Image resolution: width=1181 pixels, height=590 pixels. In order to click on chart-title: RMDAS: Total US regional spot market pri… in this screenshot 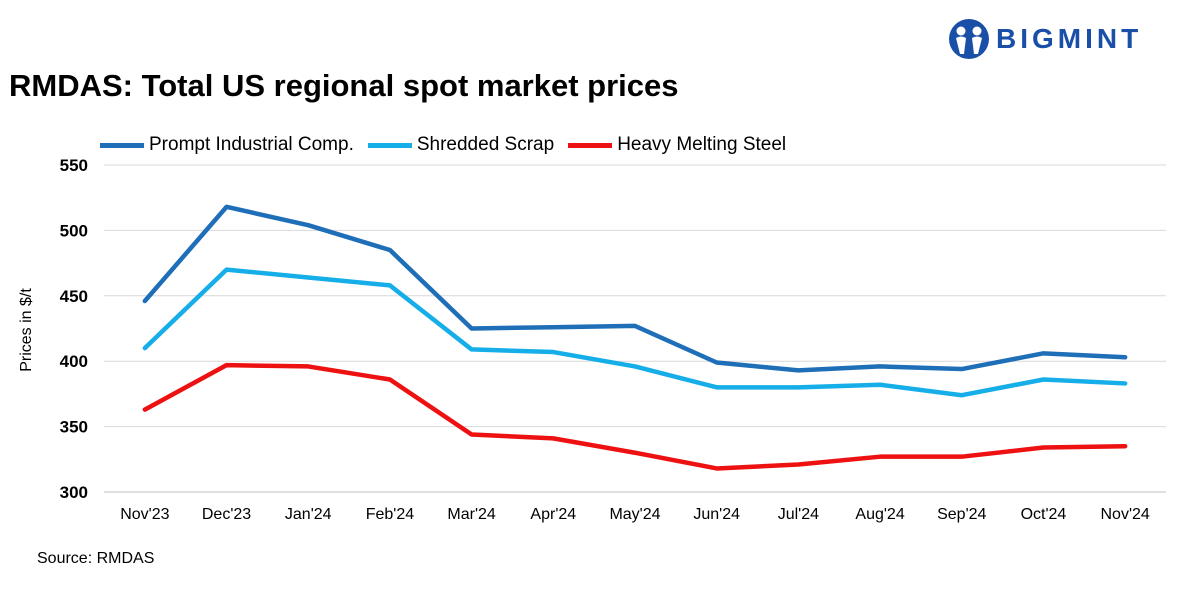, I will do `click(344, 85)`.